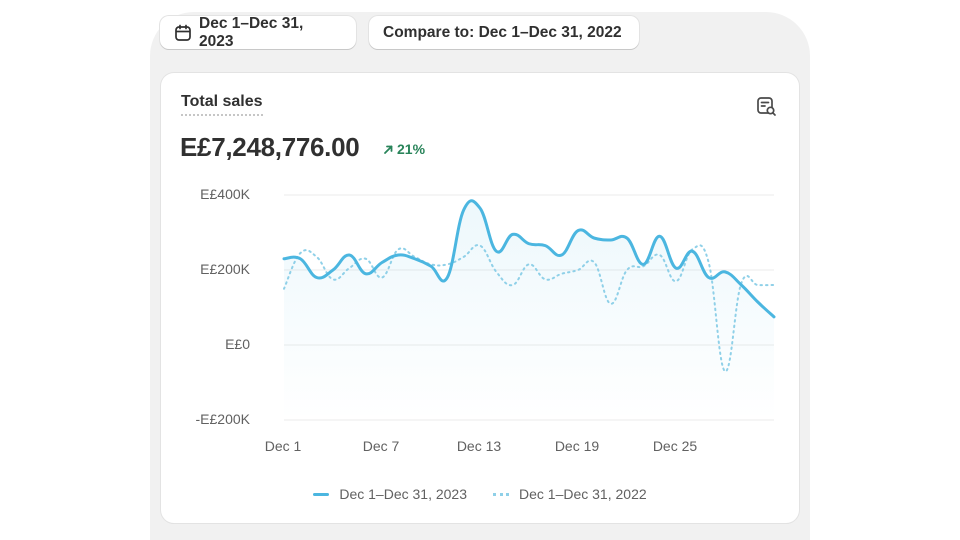  Describe the element at coordinates (411, 149) in the screenshot. I see `trend-value: 21%` at that location.